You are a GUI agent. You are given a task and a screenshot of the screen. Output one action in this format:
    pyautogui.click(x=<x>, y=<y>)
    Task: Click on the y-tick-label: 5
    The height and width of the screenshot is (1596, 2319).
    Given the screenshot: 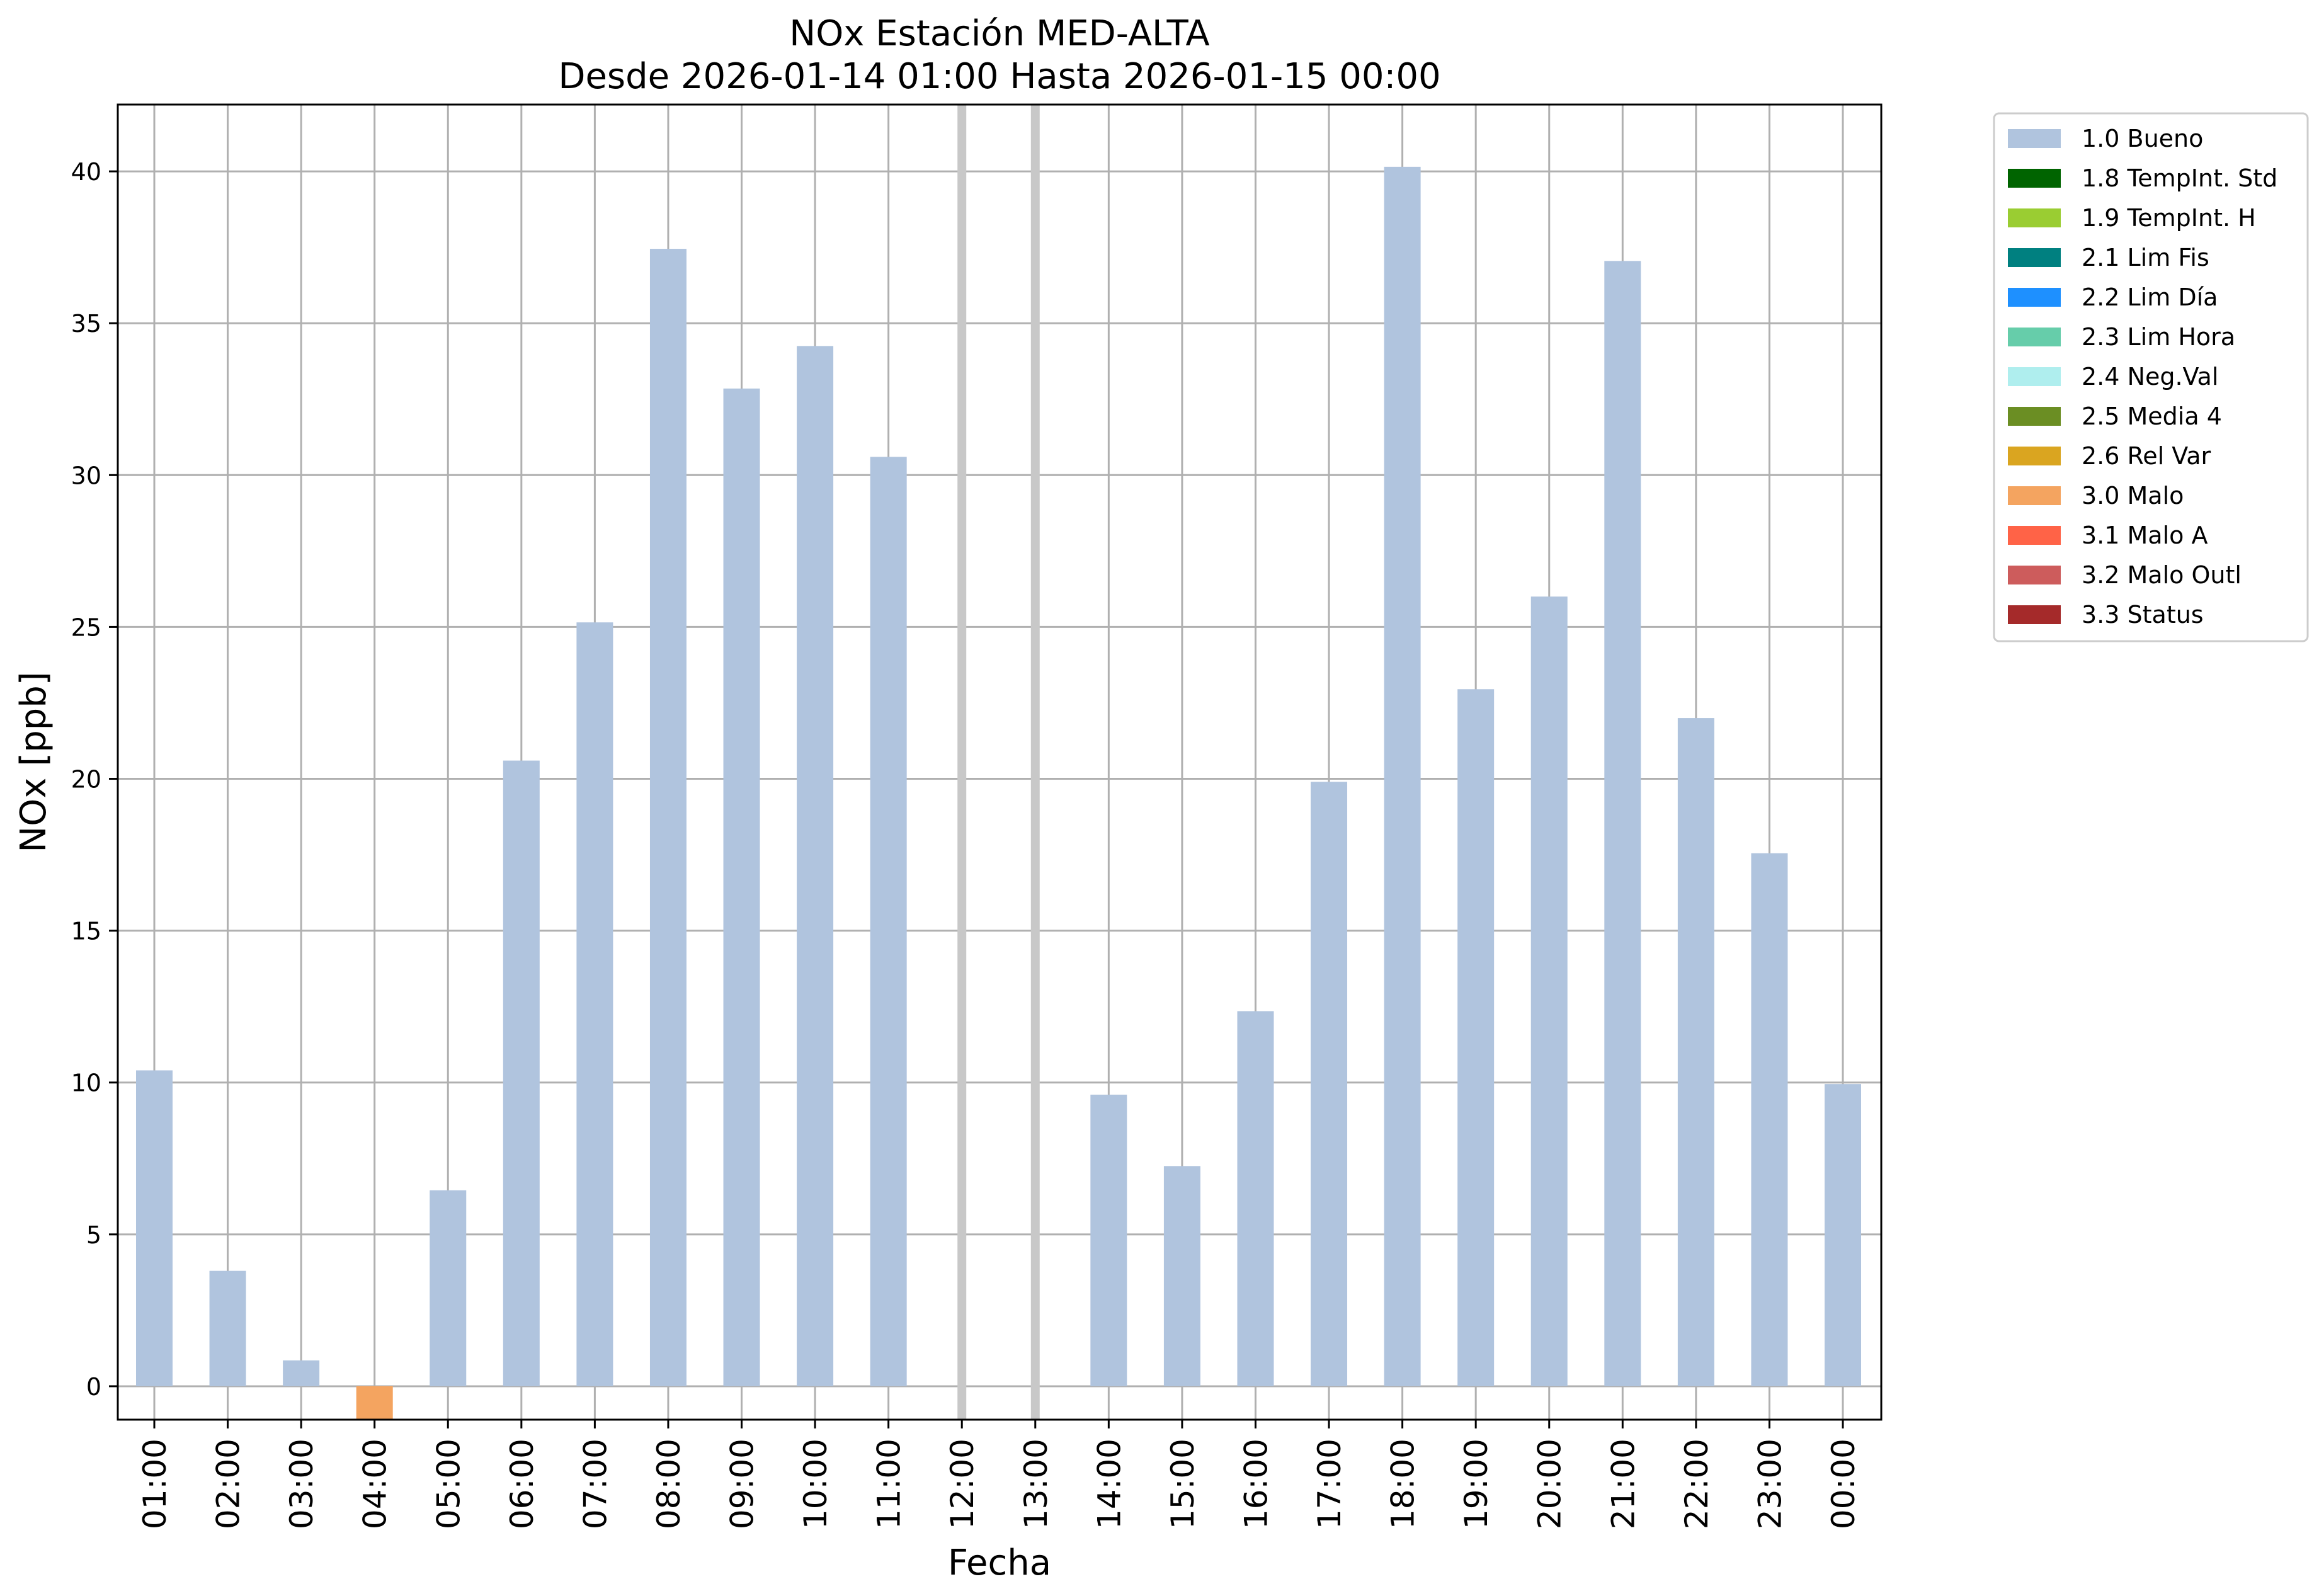 What is the action you would take?
    pyautogui.click(x=93, y=1235)
    